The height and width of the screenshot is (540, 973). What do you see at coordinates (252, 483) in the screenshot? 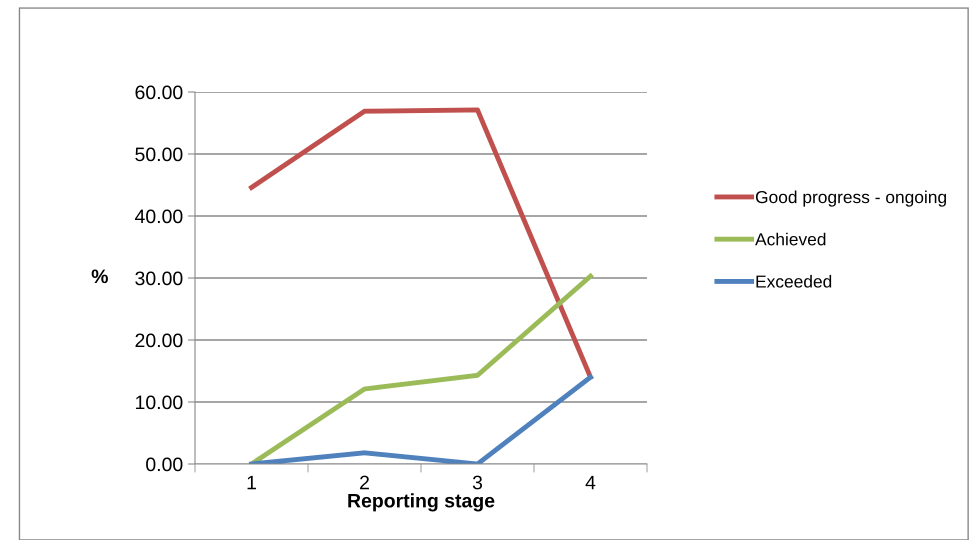
I see `x-tick-label: 1` at bounding box center [252, 483].